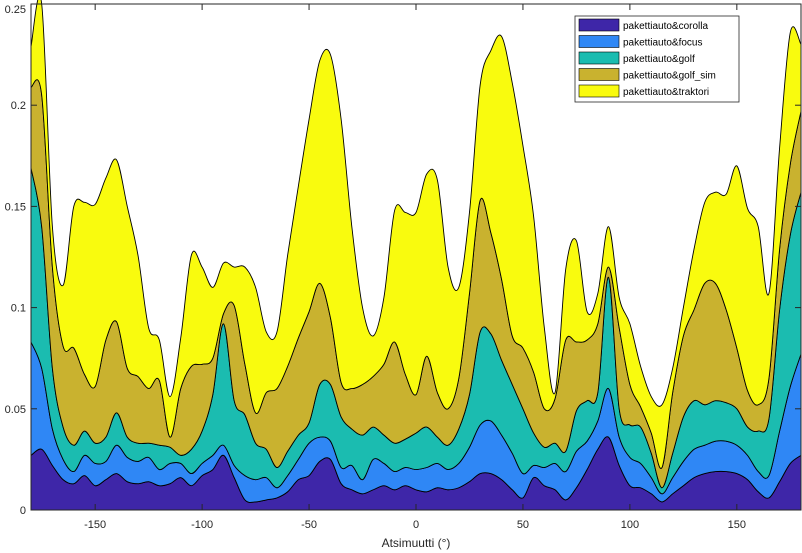 Image resolution: width=802 pixels, height=553 pixels. What do you see at coordinates (18, 106) in the screenshot?
I see `y-tick-label: 0.2` at bounding box center [18, 106].